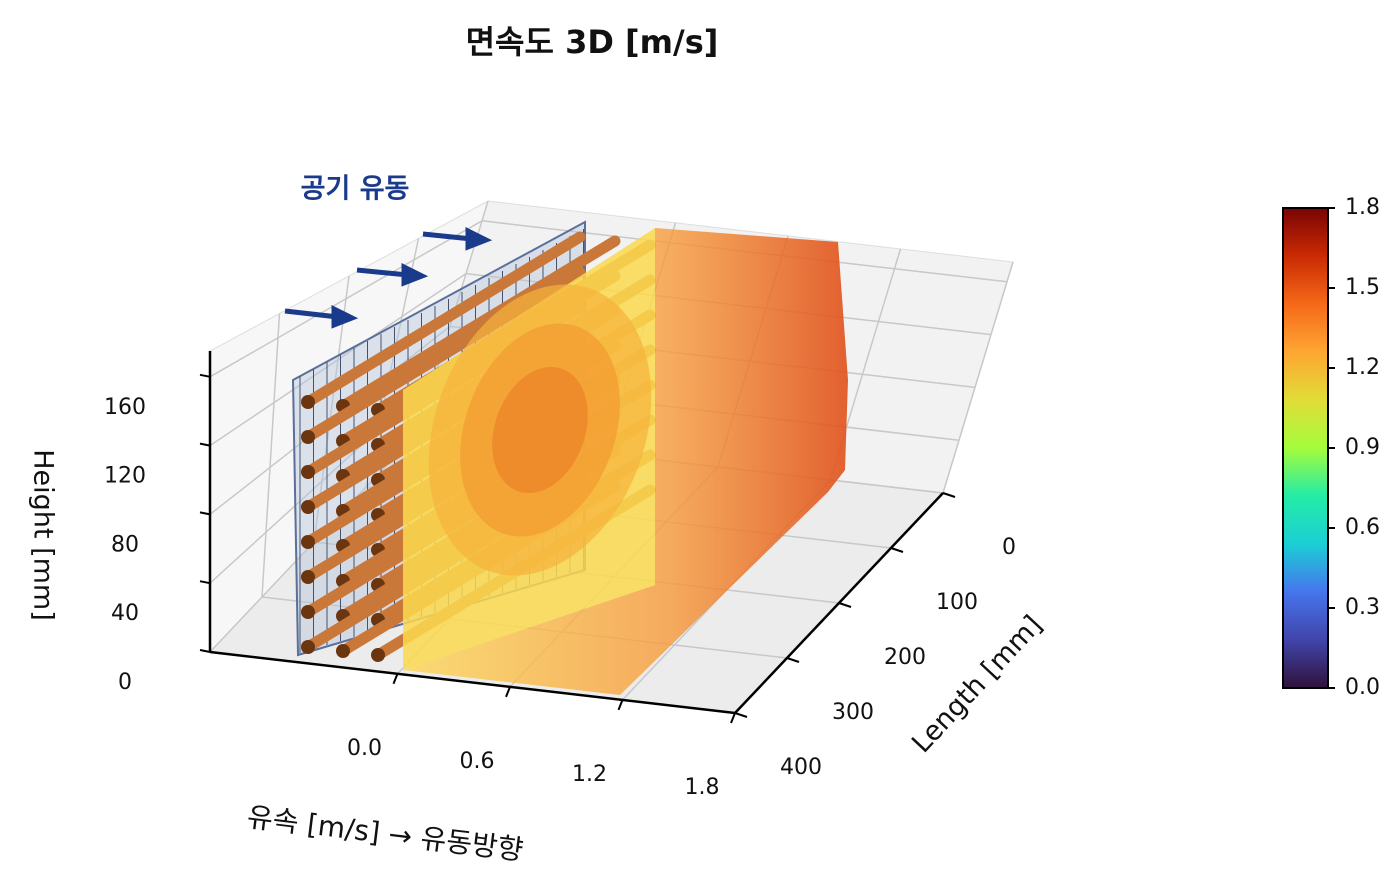  Describe the element at coordinates (1362, 367) in the screenshot. I see `colorbar-tick-label: 1.2` at that location.